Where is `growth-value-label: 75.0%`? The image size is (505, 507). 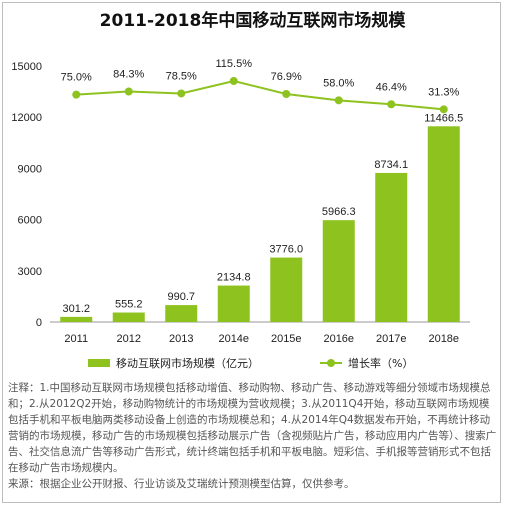 growth-value-label: 75.0% is located at coordinates (76, 78).